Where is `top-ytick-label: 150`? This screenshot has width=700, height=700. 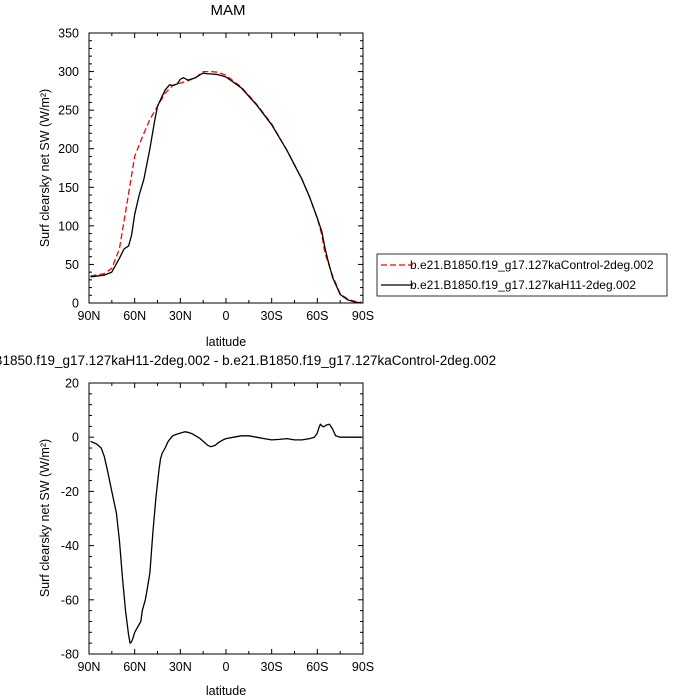 top-ytick-label: 150 is located at coordinates (68, 188).